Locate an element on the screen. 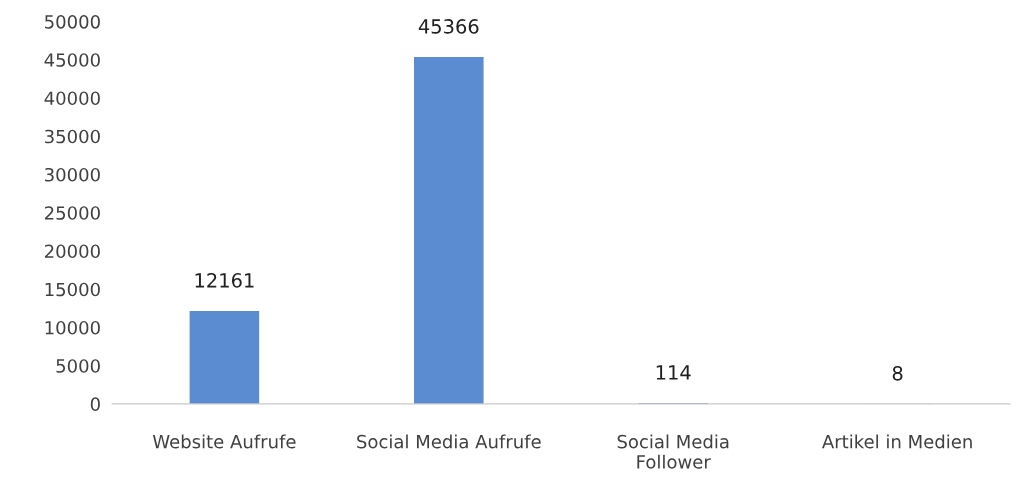  data-label: 8 is located at coordinates (897, 373).